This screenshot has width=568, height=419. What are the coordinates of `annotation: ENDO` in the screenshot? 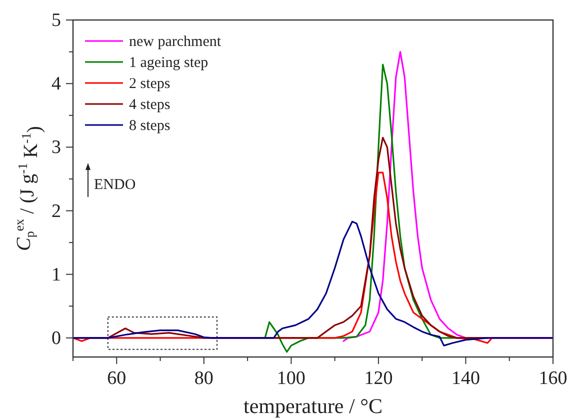 It's located at (115, 185).